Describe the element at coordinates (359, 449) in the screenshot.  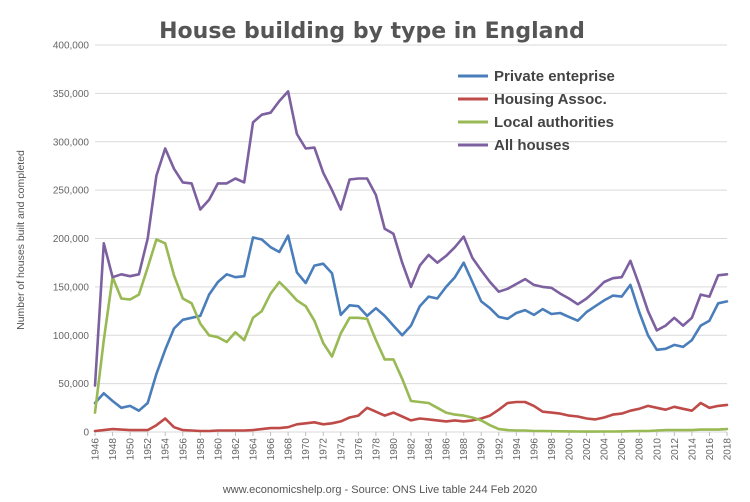
I see `x-tick-label: 1976` at that location.